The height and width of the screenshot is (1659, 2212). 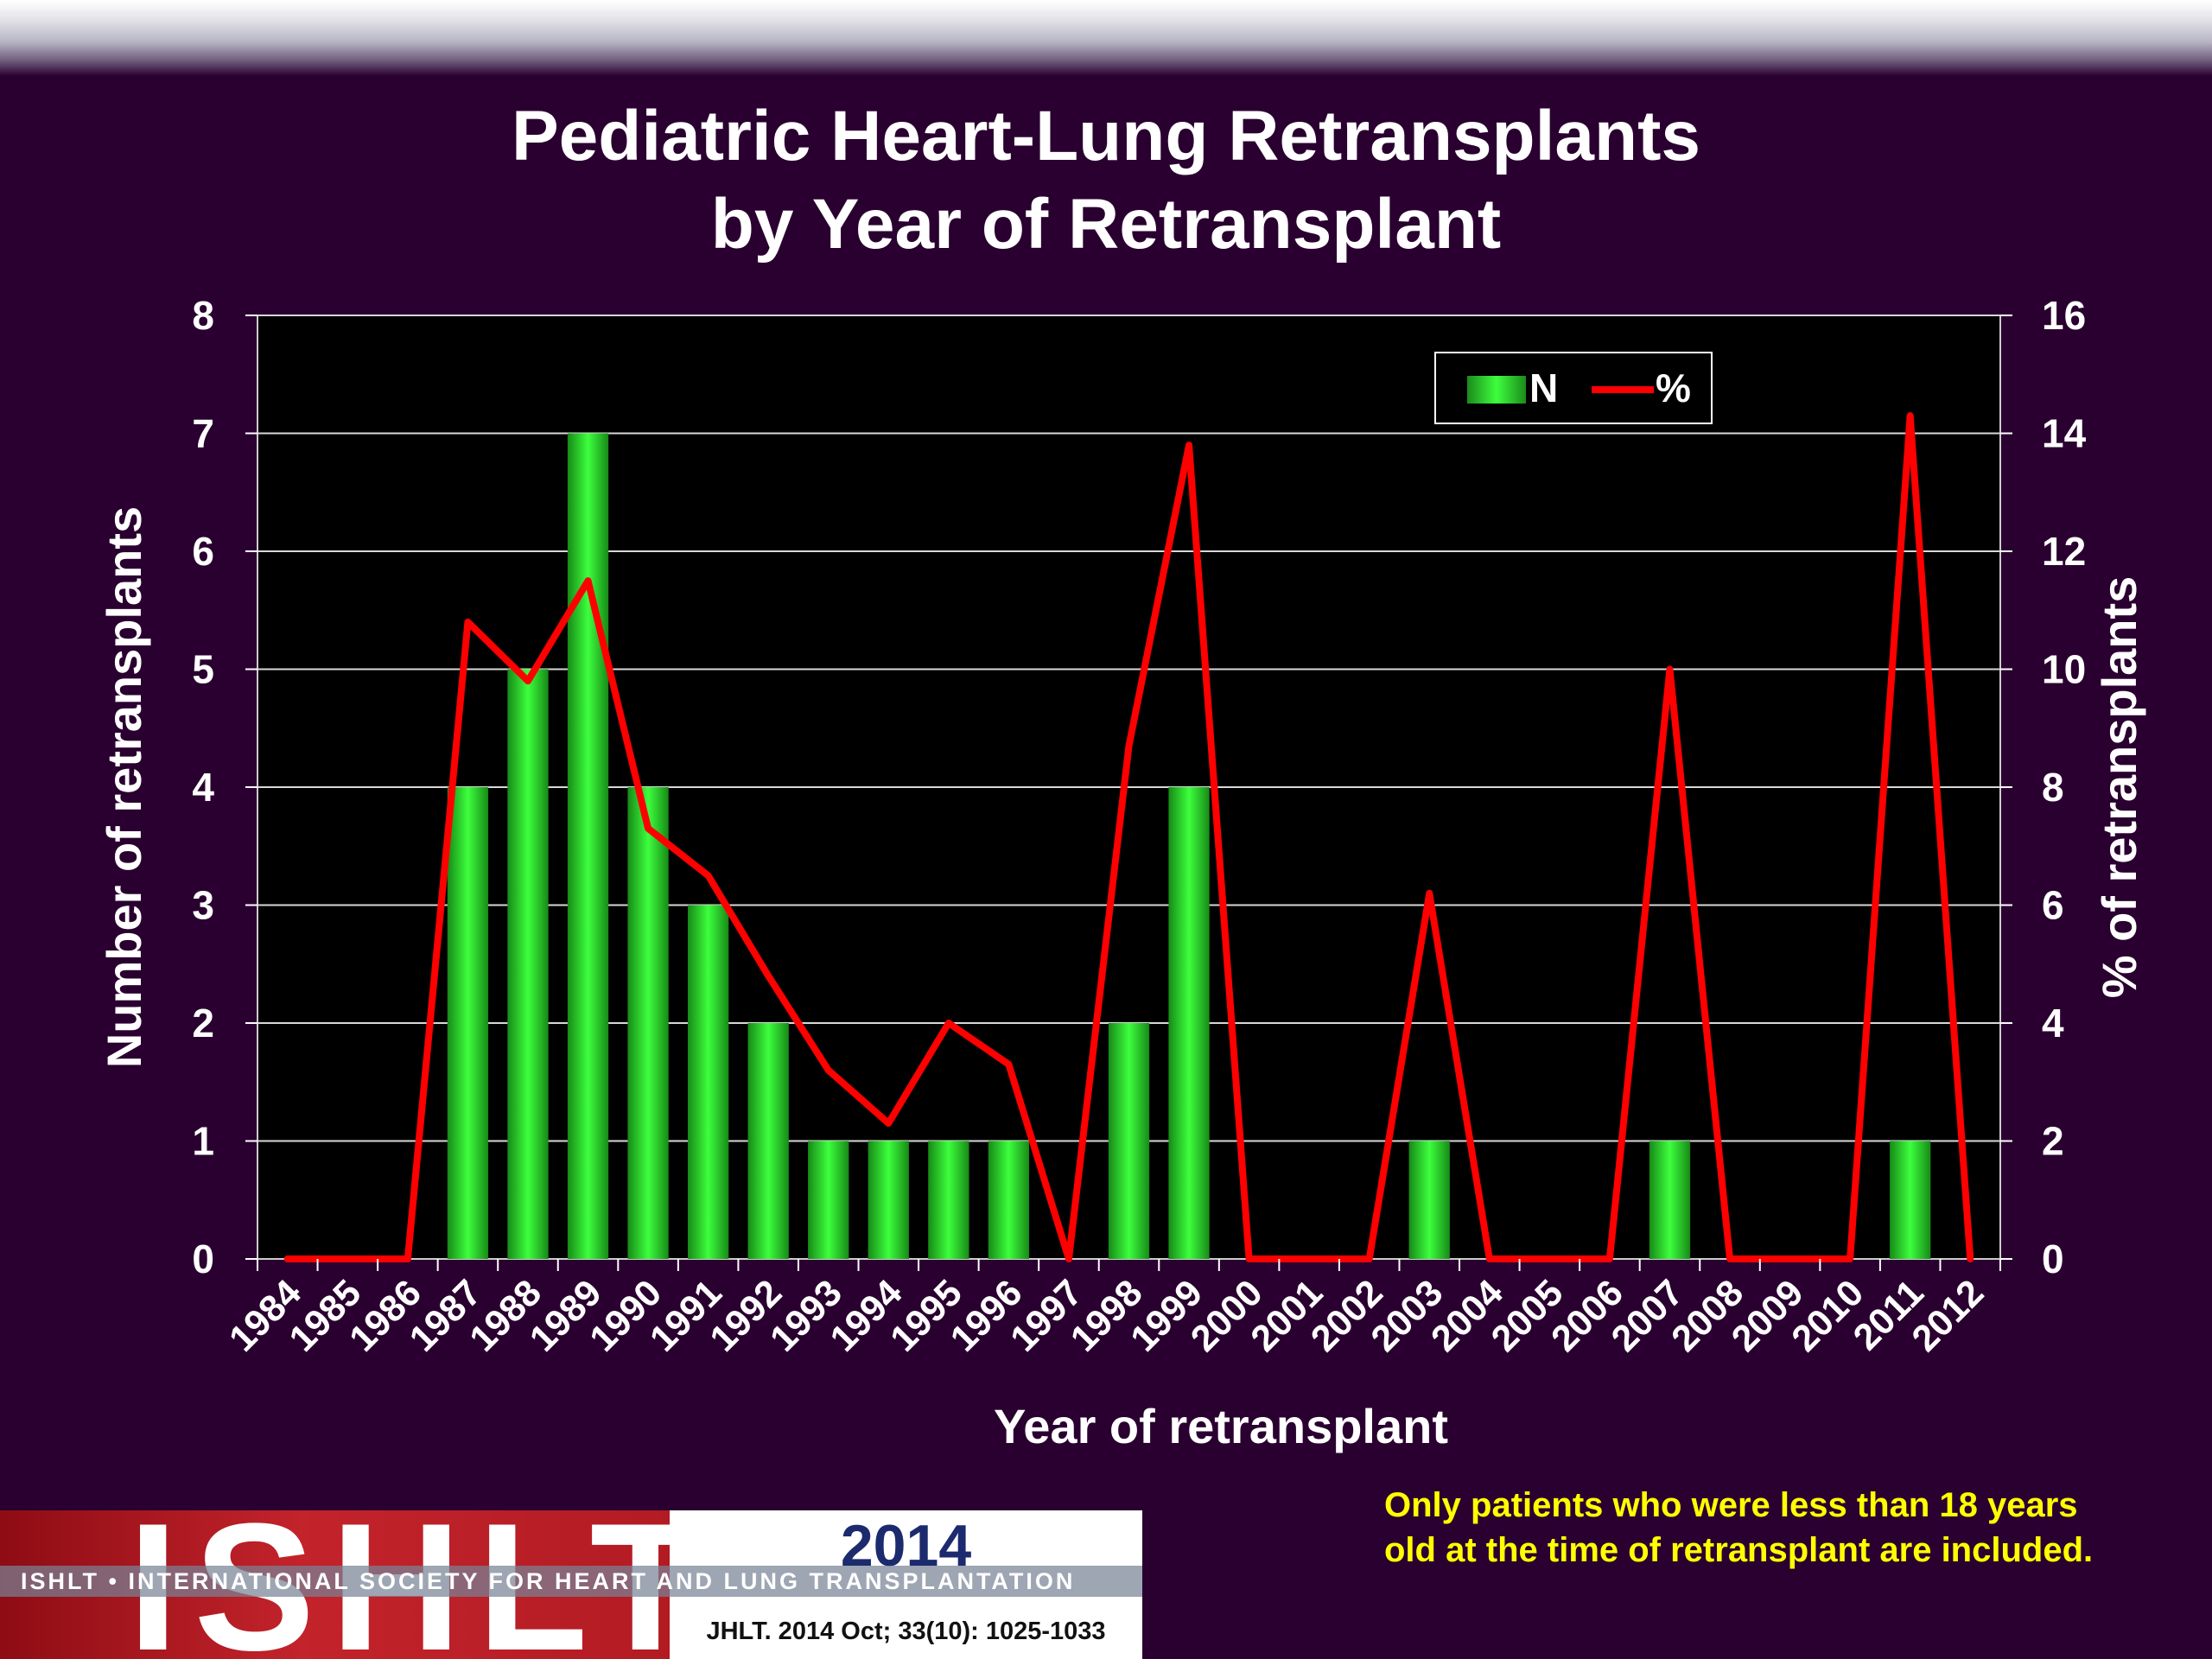 What do you see at coordinates (124, 787) in the screenshot?
I see `y-axis-title-left: Number of retransplants` at bounding box center [124, 787].